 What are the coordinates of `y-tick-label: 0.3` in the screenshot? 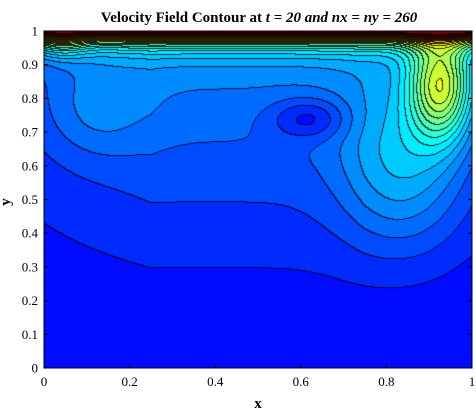 It's located at (30, 266).